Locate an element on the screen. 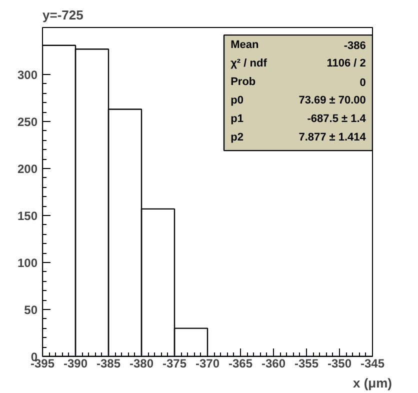 The width and height of the screenshot is (418, 393). annotation: Prob is located at coordinates (243, 82).